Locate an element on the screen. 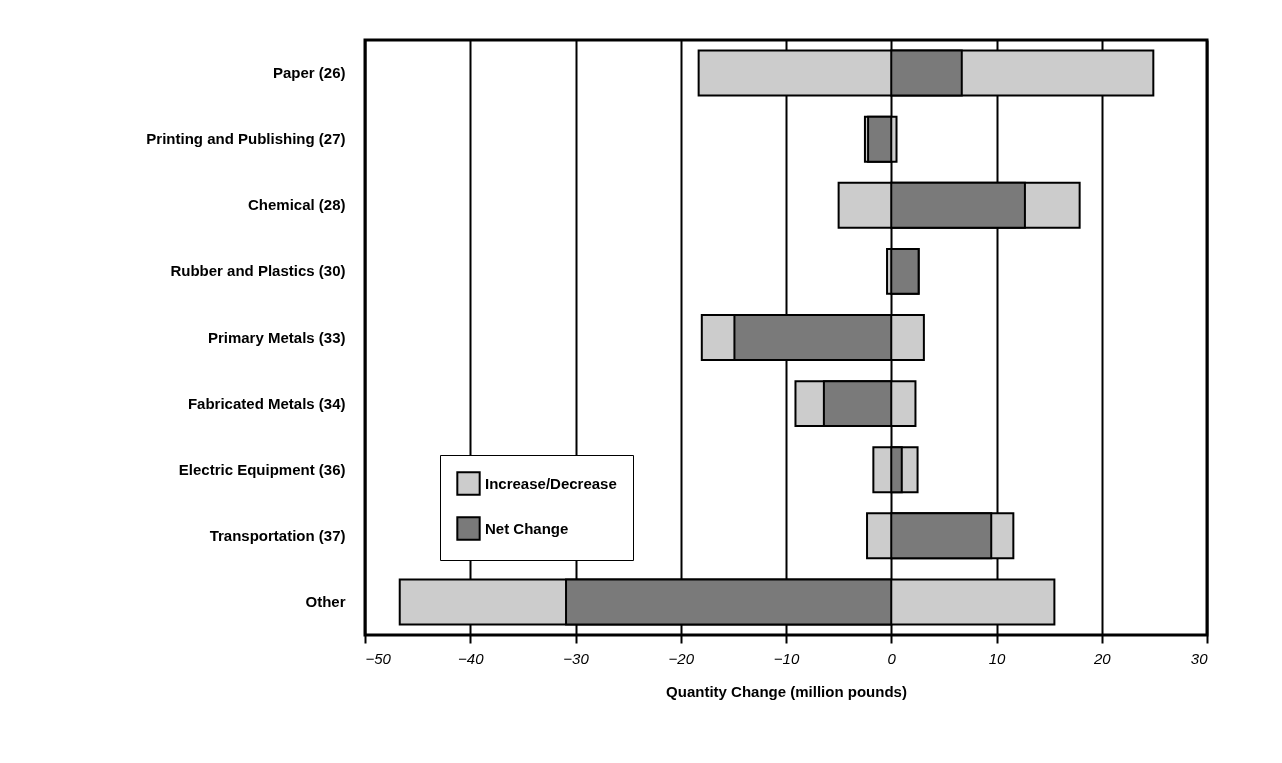 The height and width of the screenshot is (763, 1282). x-tick-label: −20 is located at coordinates (681, 658).